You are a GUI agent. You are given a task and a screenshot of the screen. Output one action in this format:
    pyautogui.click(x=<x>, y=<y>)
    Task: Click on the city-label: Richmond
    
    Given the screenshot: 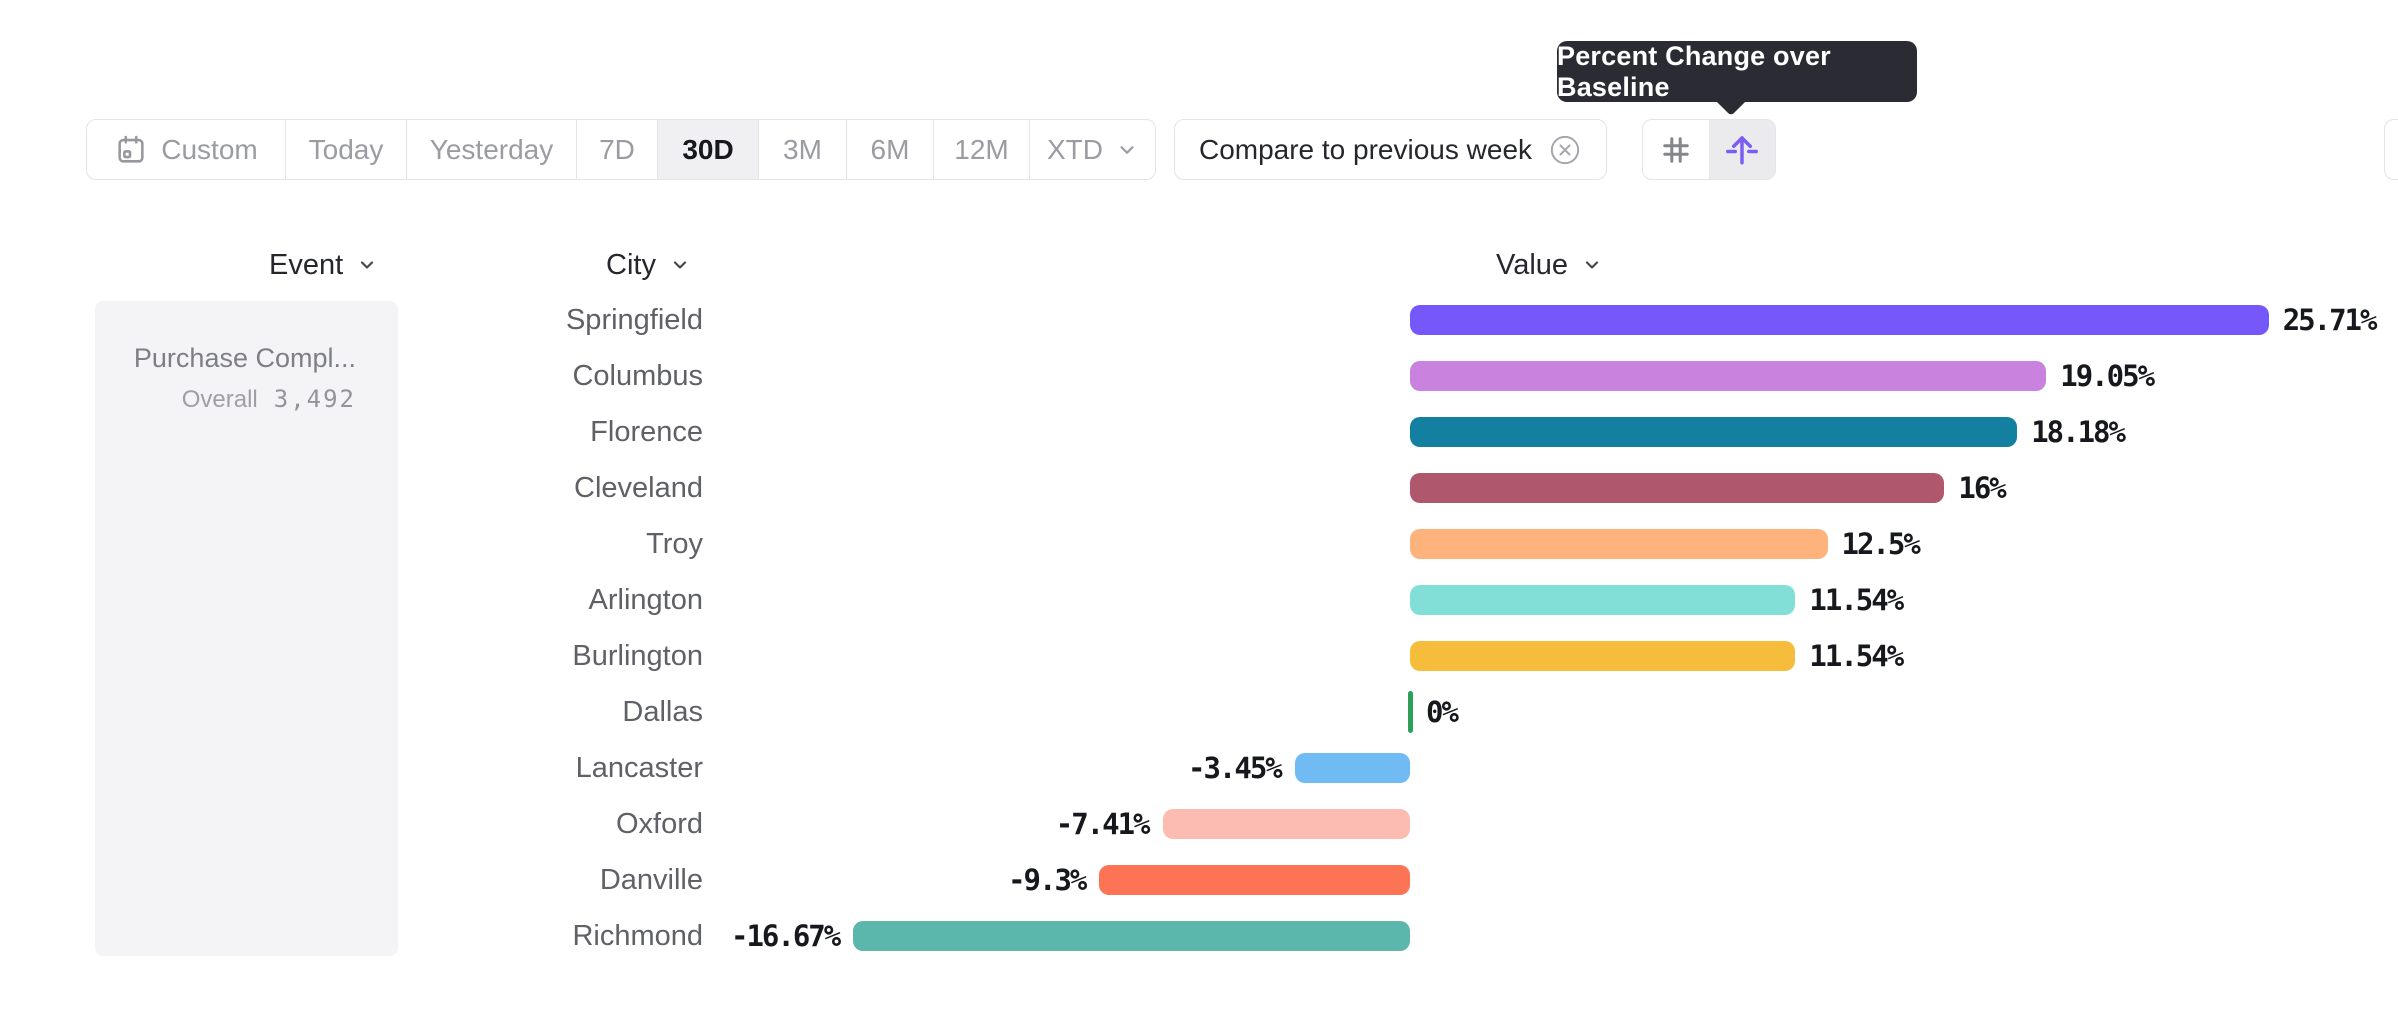 What is the action you would take?
    pyautogui.click(x=637, y=936)
    